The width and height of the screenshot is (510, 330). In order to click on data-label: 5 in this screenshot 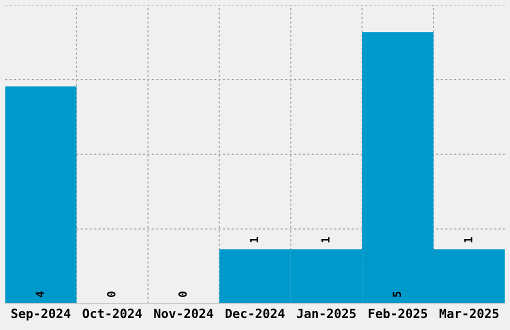, I will do `click(397, 294)`.